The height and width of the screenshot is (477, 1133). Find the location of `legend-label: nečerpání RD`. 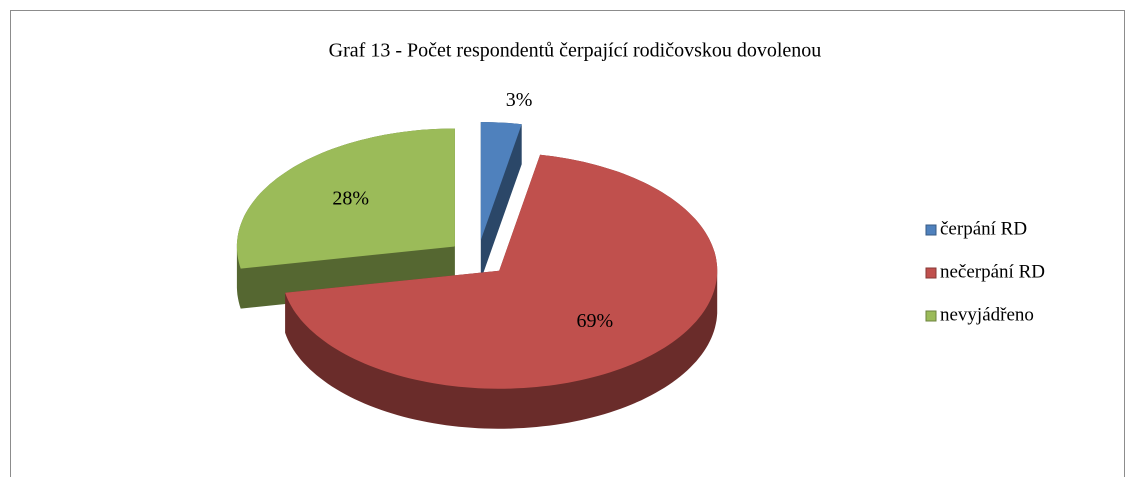

legend-label: nečerpání RD is located at coordinates (992, 271).